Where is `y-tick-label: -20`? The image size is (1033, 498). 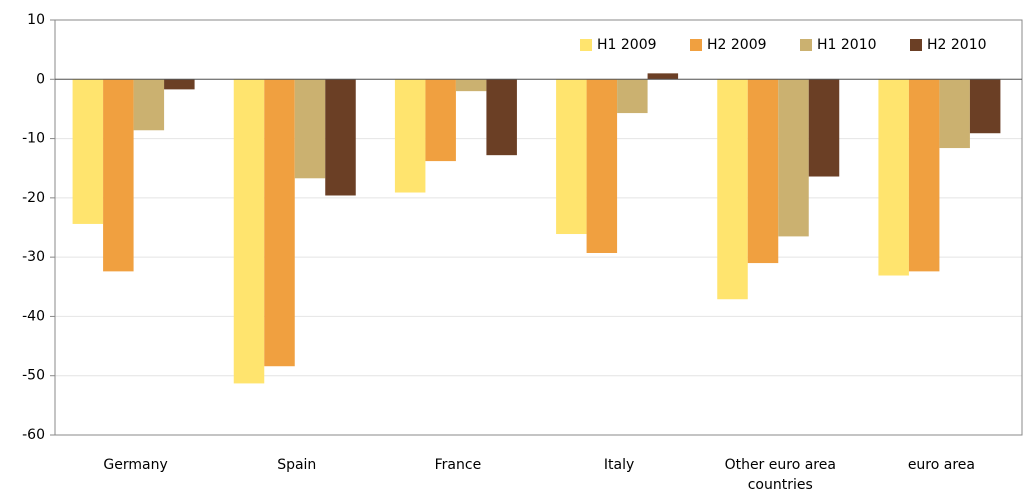
y-tick-label: -20 is located at coordinates (33, 198).